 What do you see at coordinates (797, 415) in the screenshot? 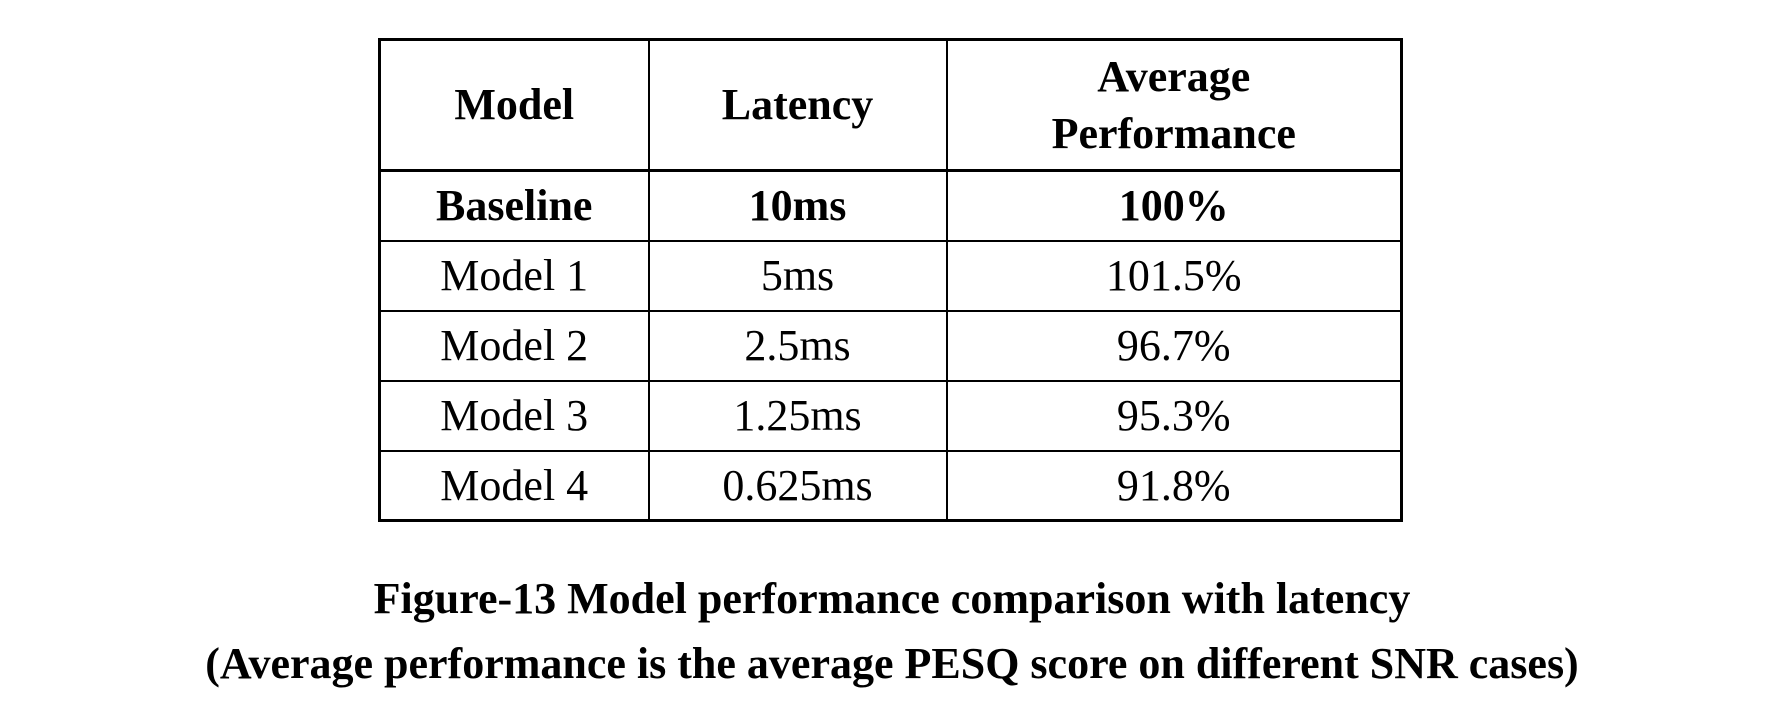
I see `cell-latency: 1.25ms` at bounding box center [797, 415].